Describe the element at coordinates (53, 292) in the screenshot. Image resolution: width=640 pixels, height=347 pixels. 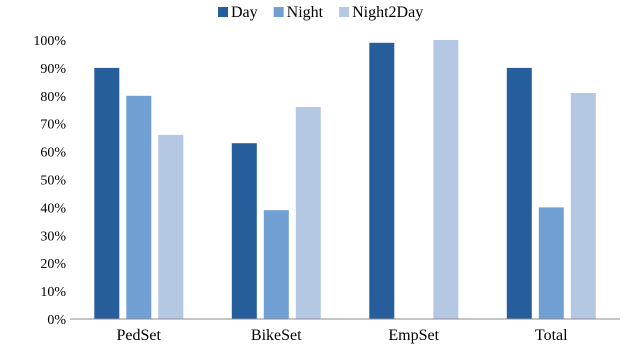
I see `y-tick-label: 10%` at that location.